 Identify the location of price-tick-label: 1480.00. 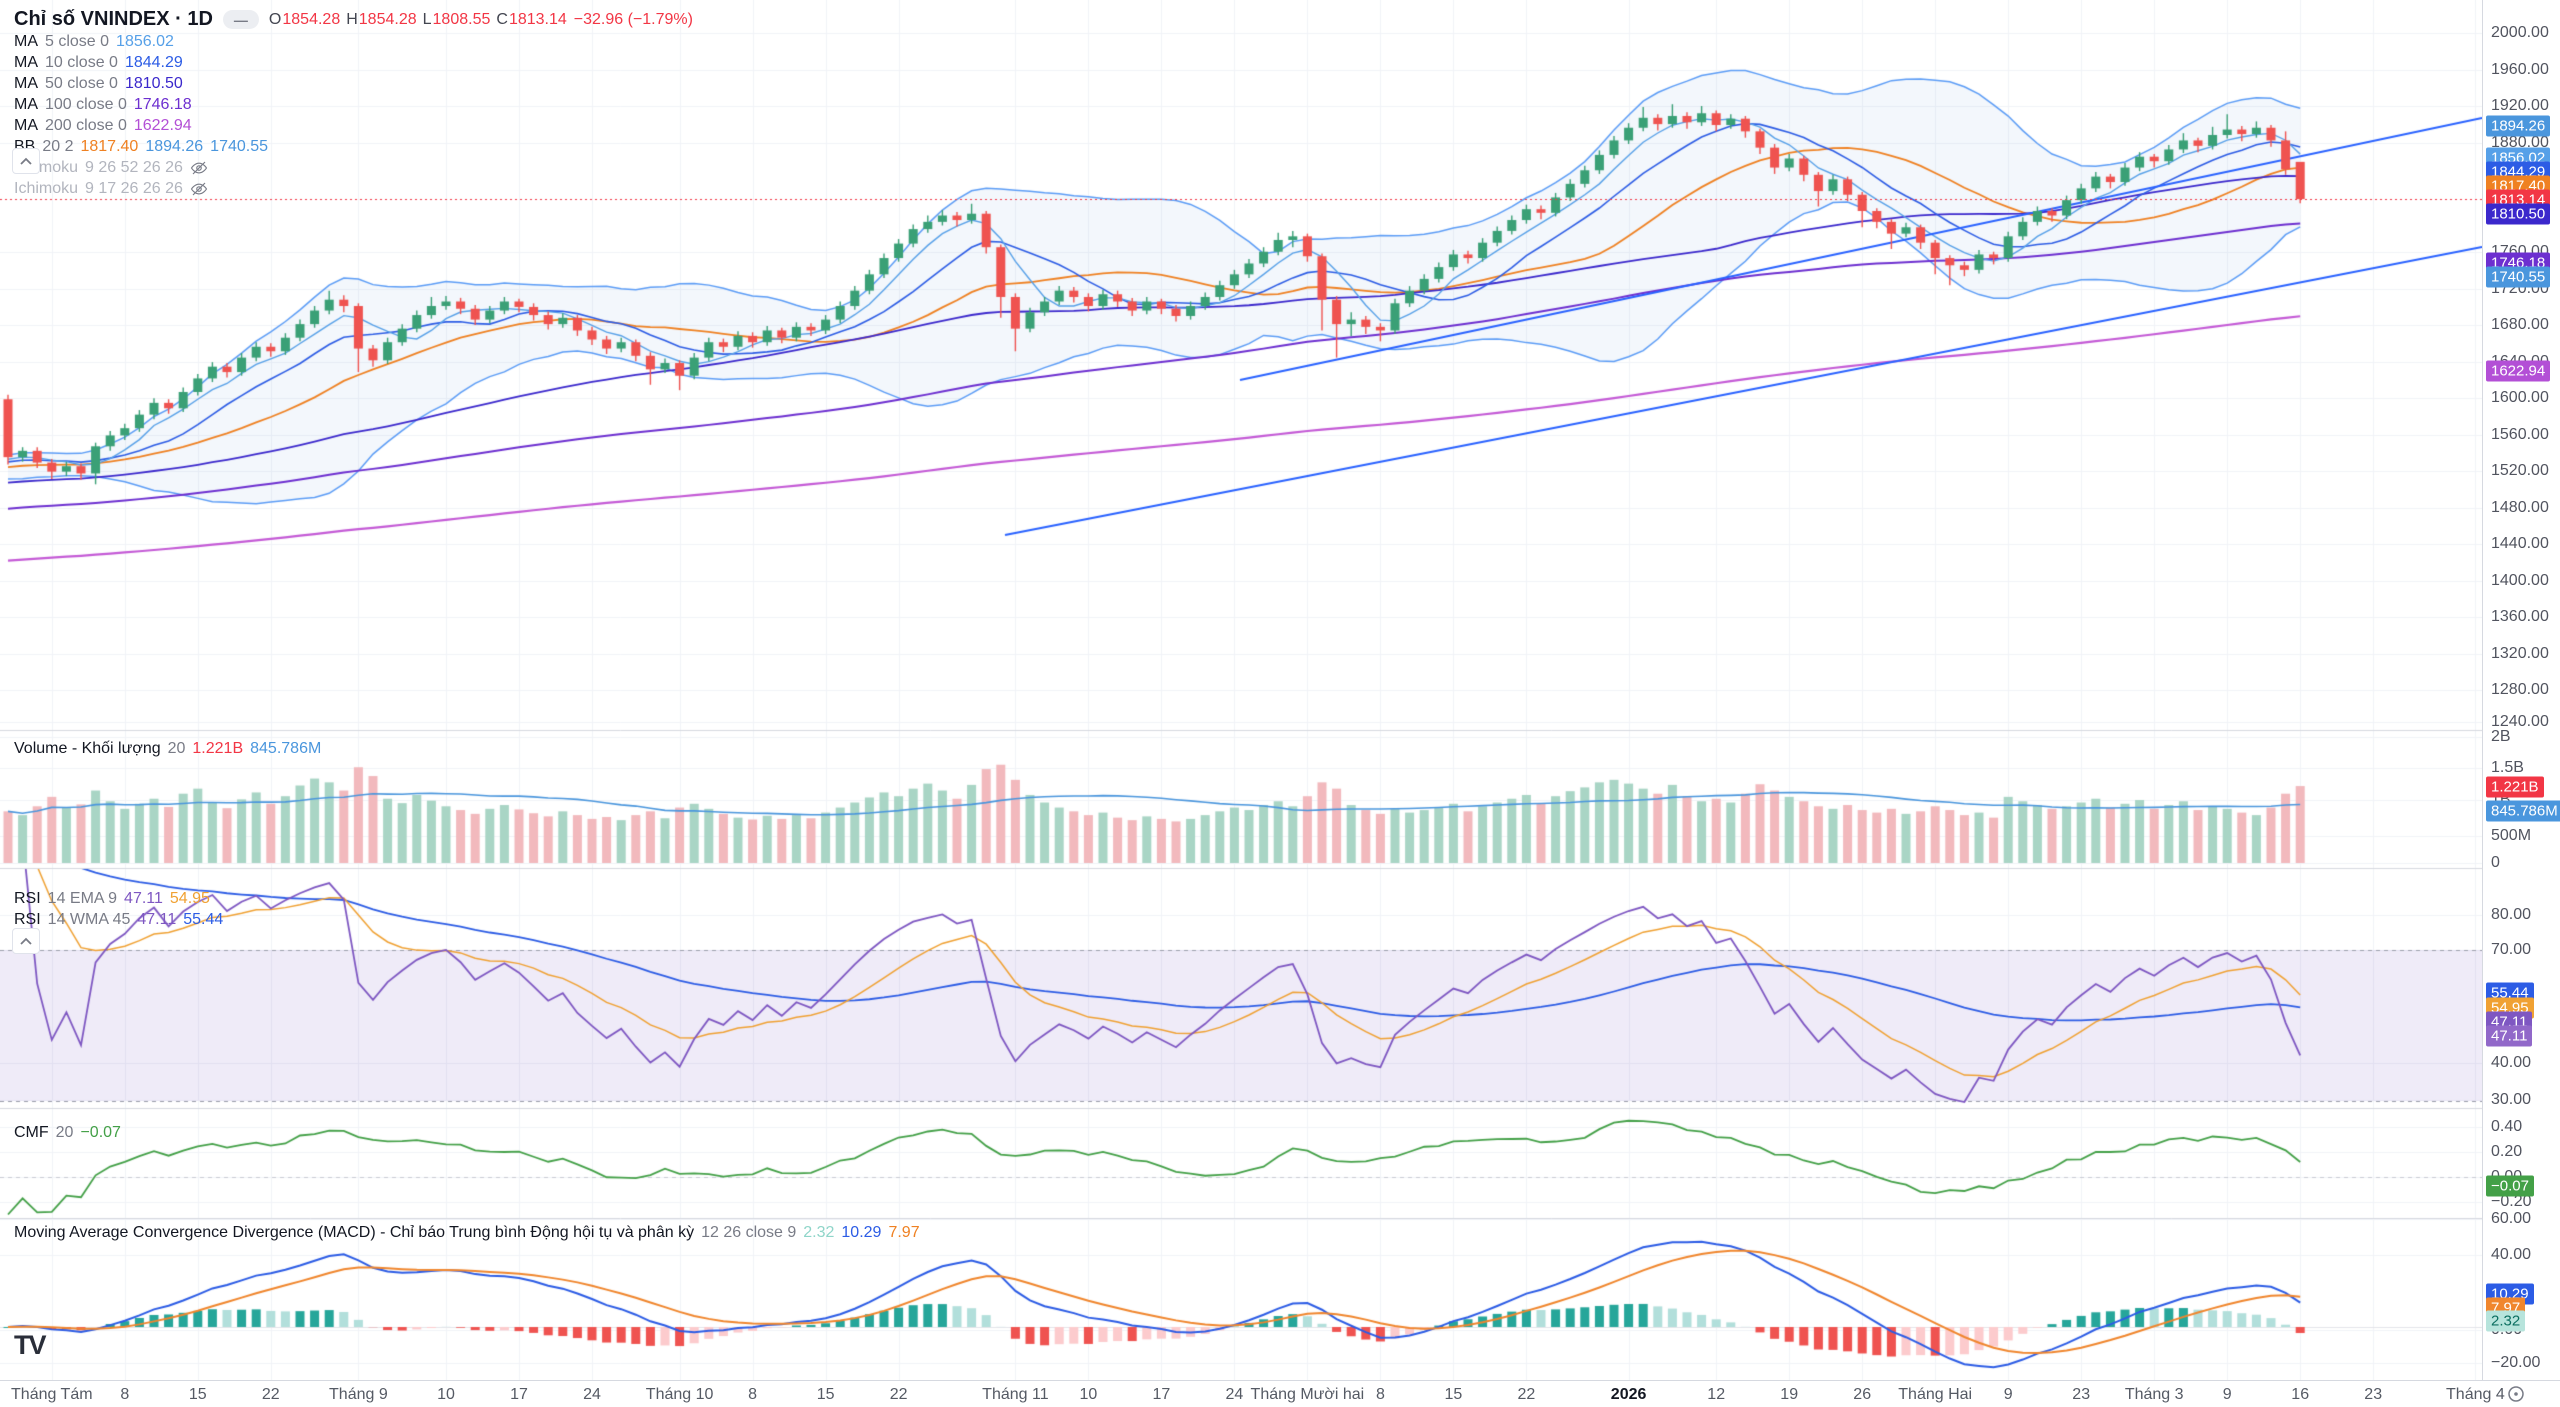
(2520, 507).